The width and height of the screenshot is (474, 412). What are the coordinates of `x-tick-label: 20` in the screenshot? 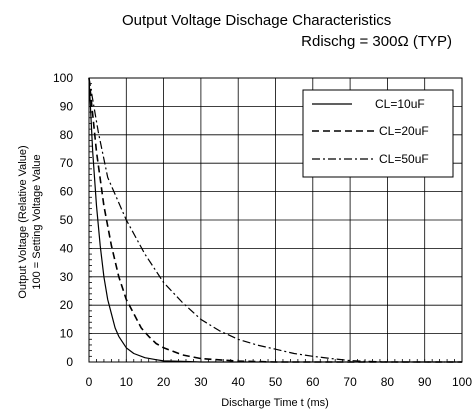 It's located at (164, 382).